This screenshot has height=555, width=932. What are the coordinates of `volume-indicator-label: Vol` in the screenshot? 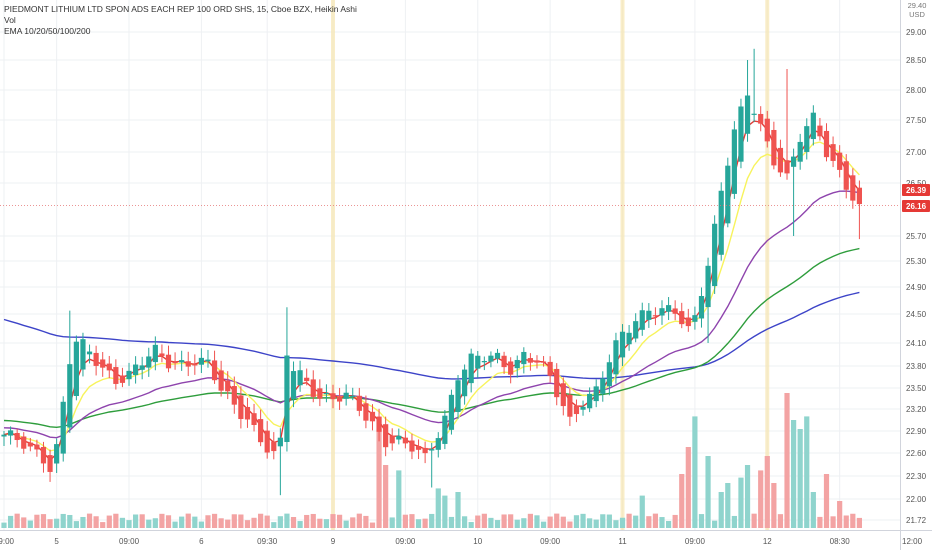 It's located at (10, 20).